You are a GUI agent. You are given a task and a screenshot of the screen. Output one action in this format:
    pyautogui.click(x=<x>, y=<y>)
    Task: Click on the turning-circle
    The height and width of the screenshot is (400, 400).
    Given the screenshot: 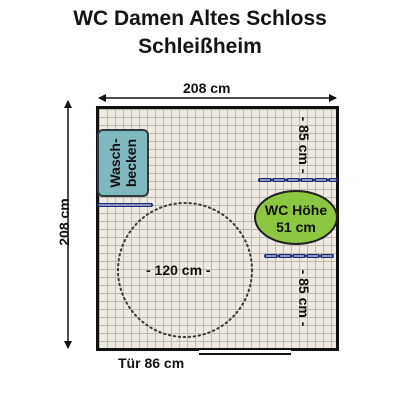 What is the action you would take?
    pyautogui.click(x=185, y=270)
    